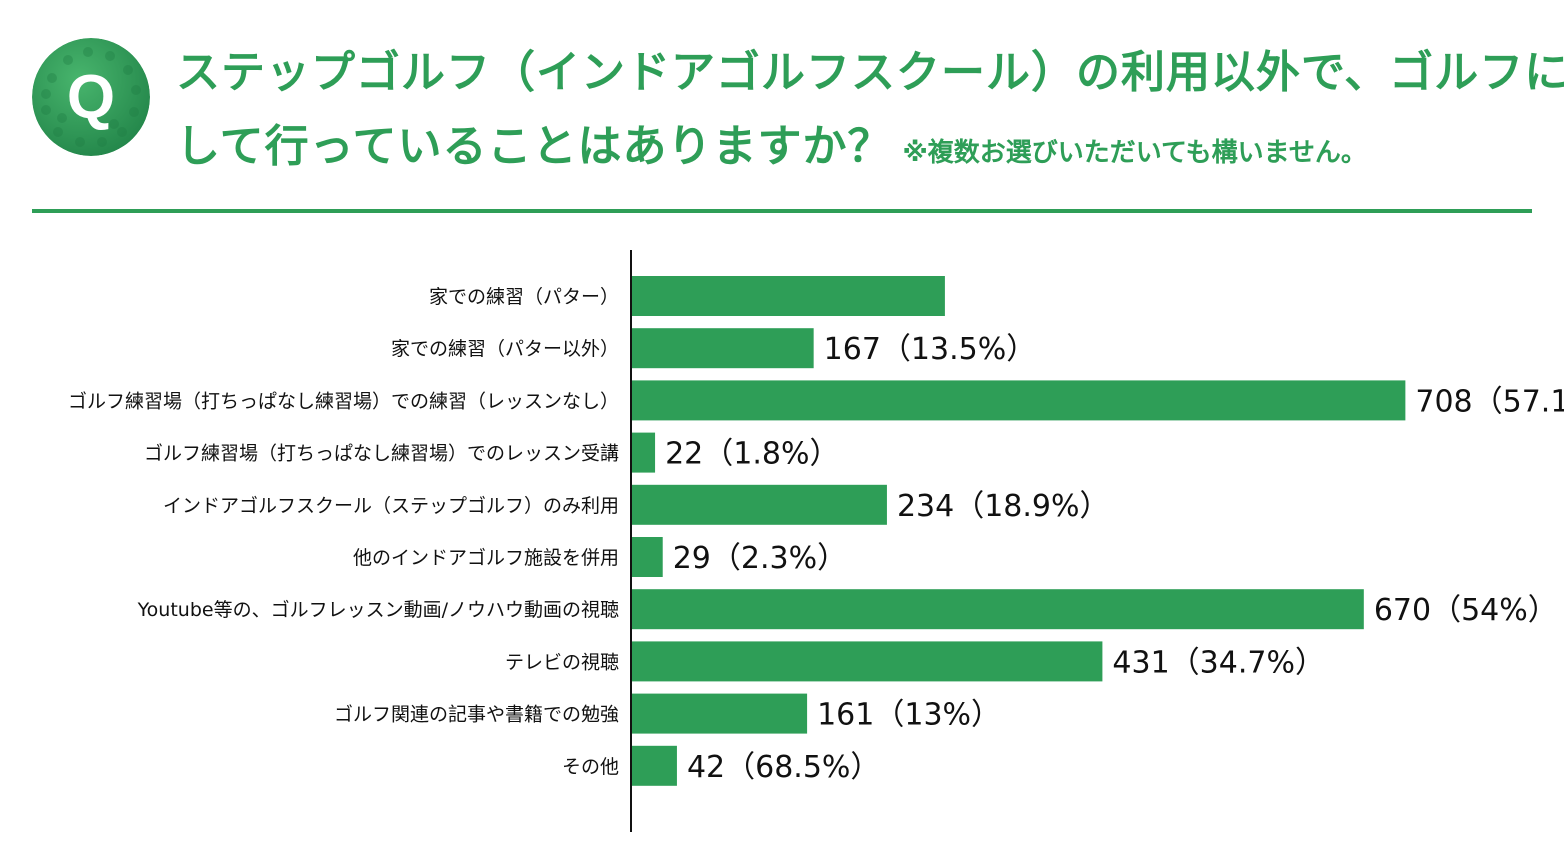 This screenshot has width=1564, height=852. Describe the element at coordinates (486, 558) in the screenshot. I see `category-label-6: 他のインドアゴルフ施設を併用` at that location.